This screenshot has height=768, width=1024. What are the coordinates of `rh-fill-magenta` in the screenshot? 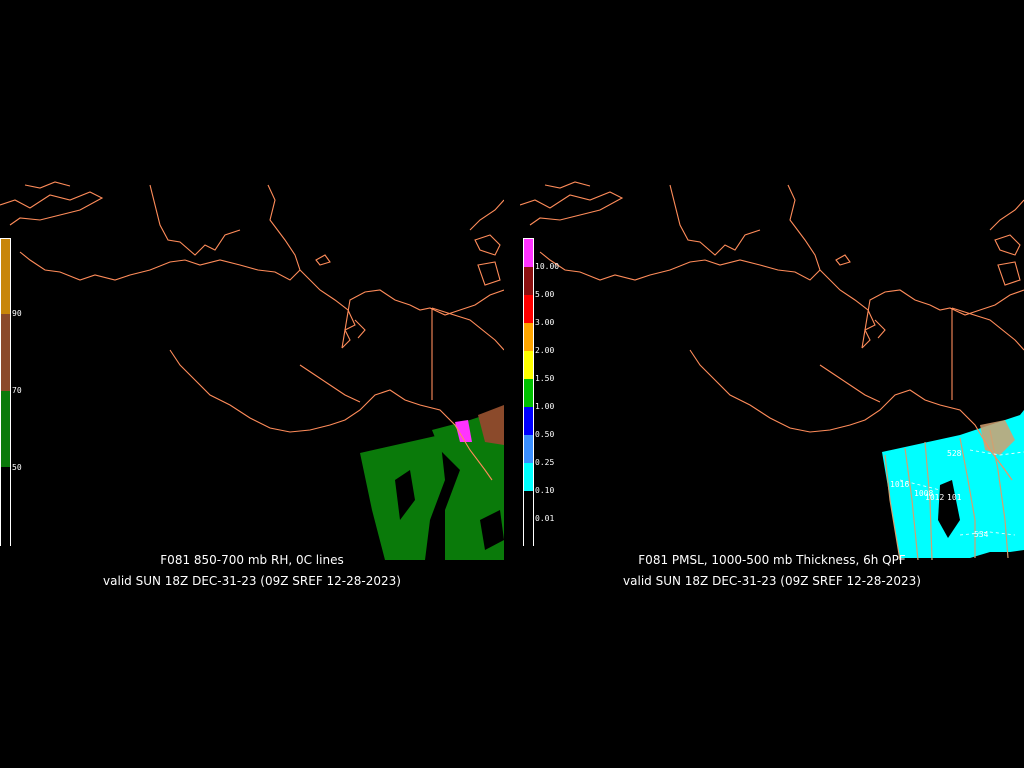 It's located at (463, 431).